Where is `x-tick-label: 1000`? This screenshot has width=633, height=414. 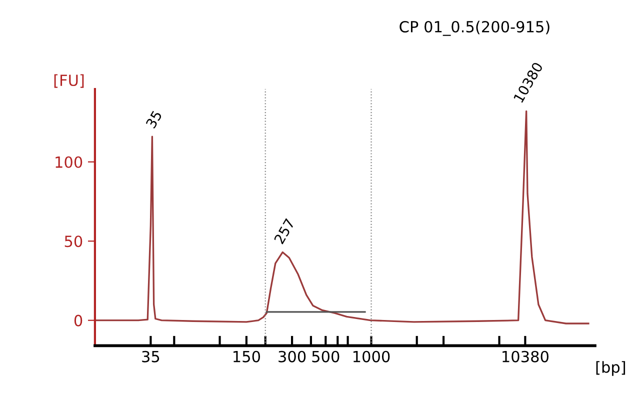 x-tick-label: 1000 is located at coordinates (371, 356).